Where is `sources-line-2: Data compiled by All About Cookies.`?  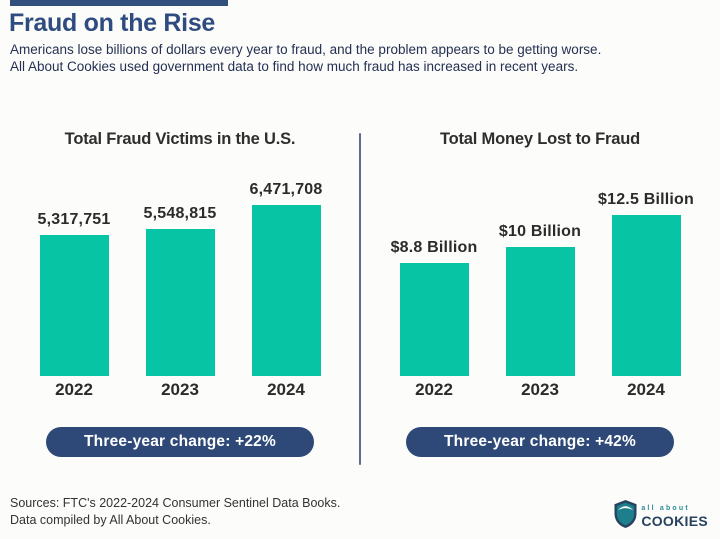
sources-line-2: Data compiled by All About Cookies. is located at coordinates (110, 519).